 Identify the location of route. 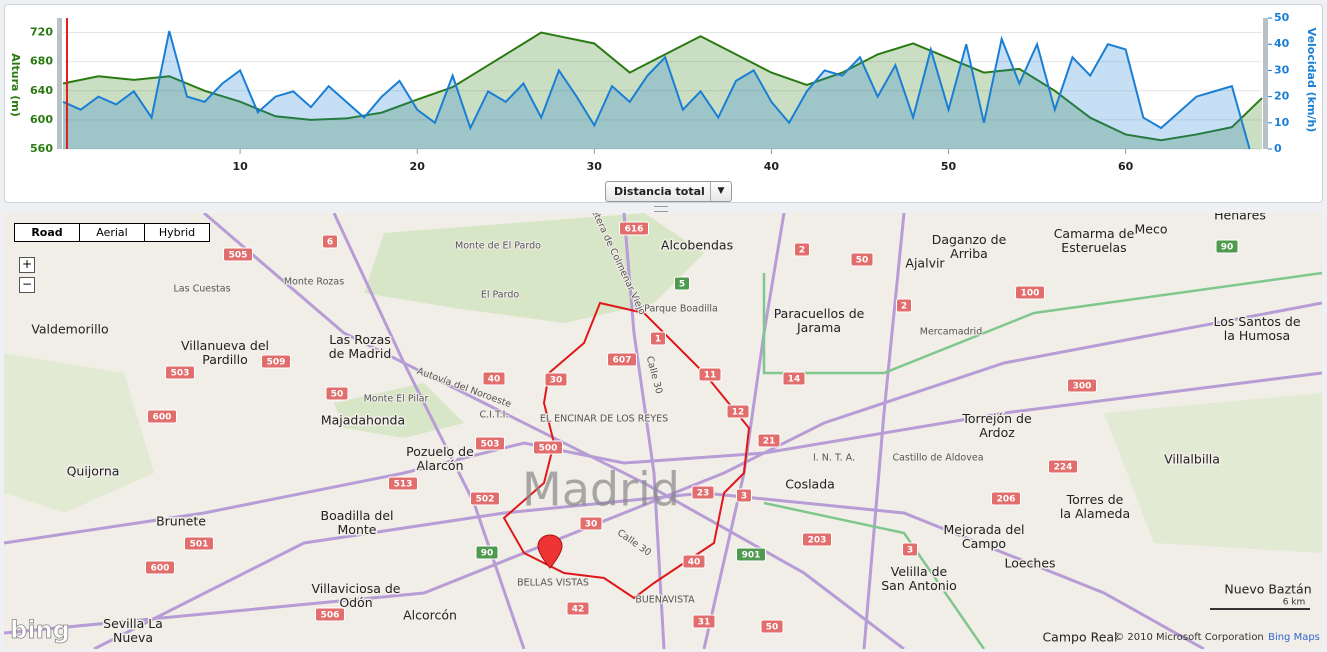
(626, 450).